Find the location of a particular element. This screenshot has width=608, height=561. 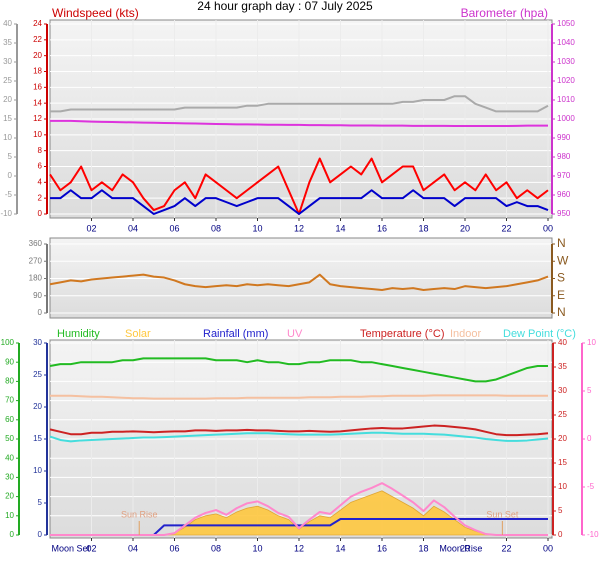

y-tick-label: 90 is located at coordinates (37, 295).